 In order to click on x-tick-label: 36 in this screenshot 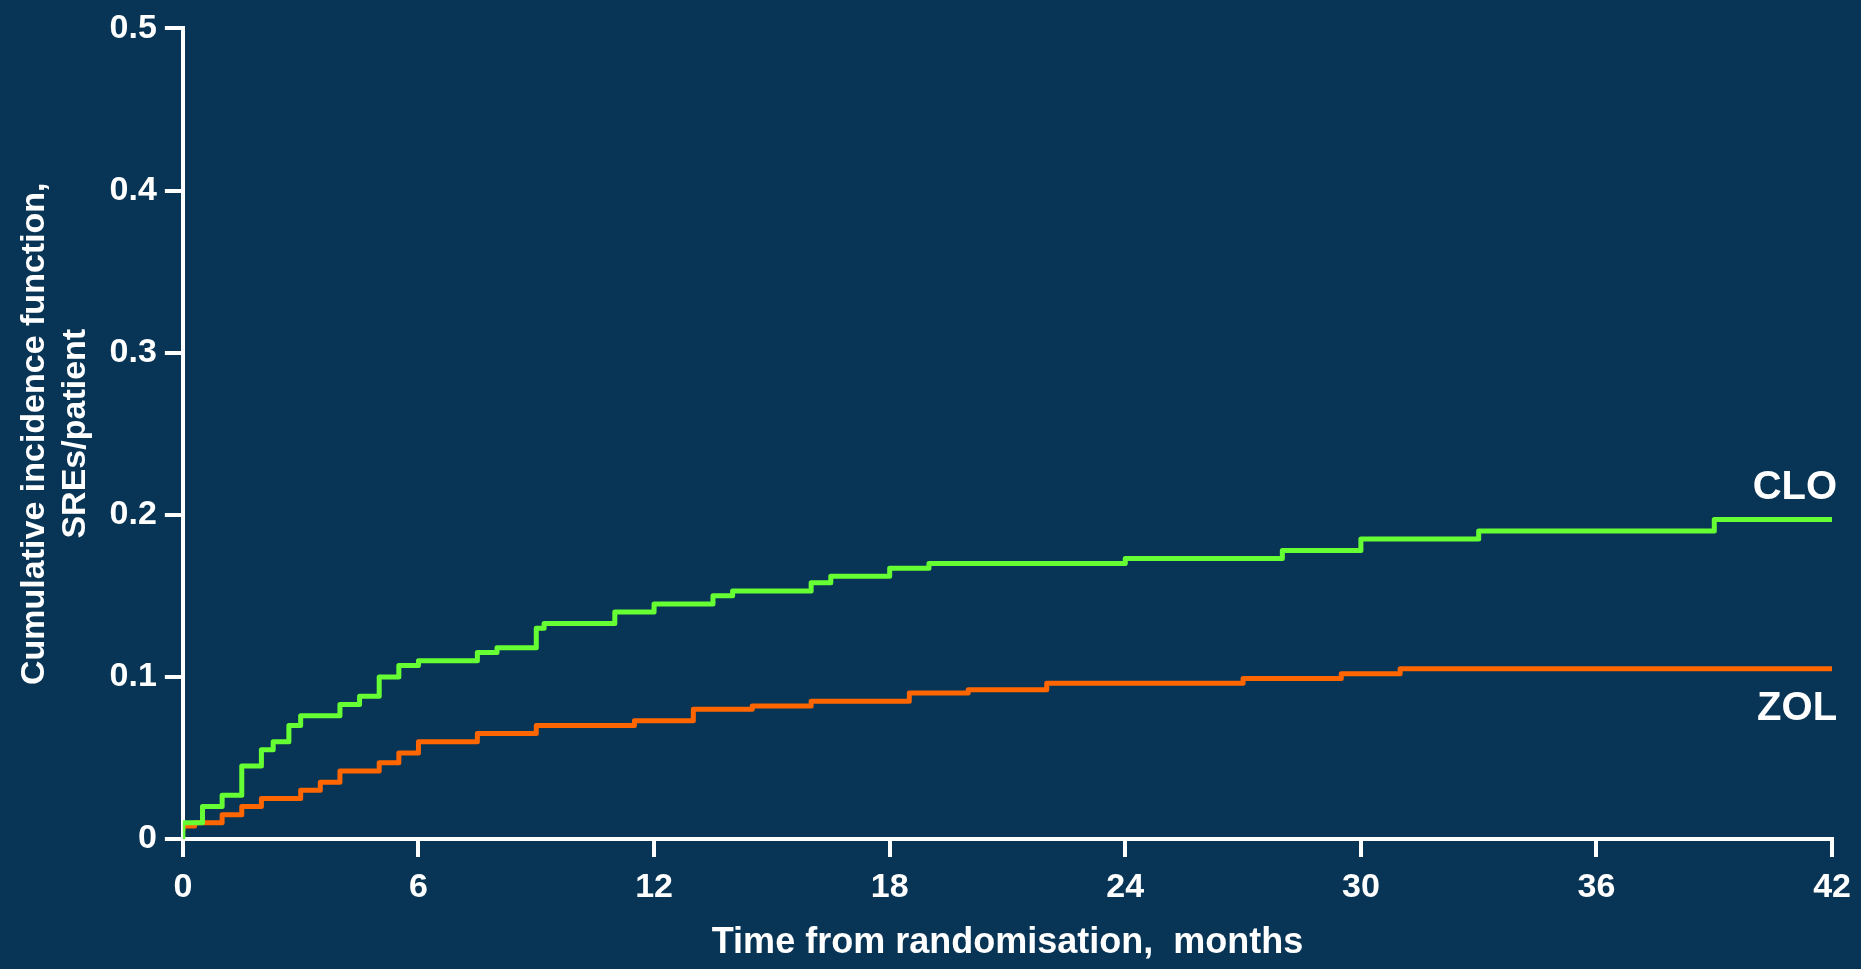, I will do `click(1596, 884)`.